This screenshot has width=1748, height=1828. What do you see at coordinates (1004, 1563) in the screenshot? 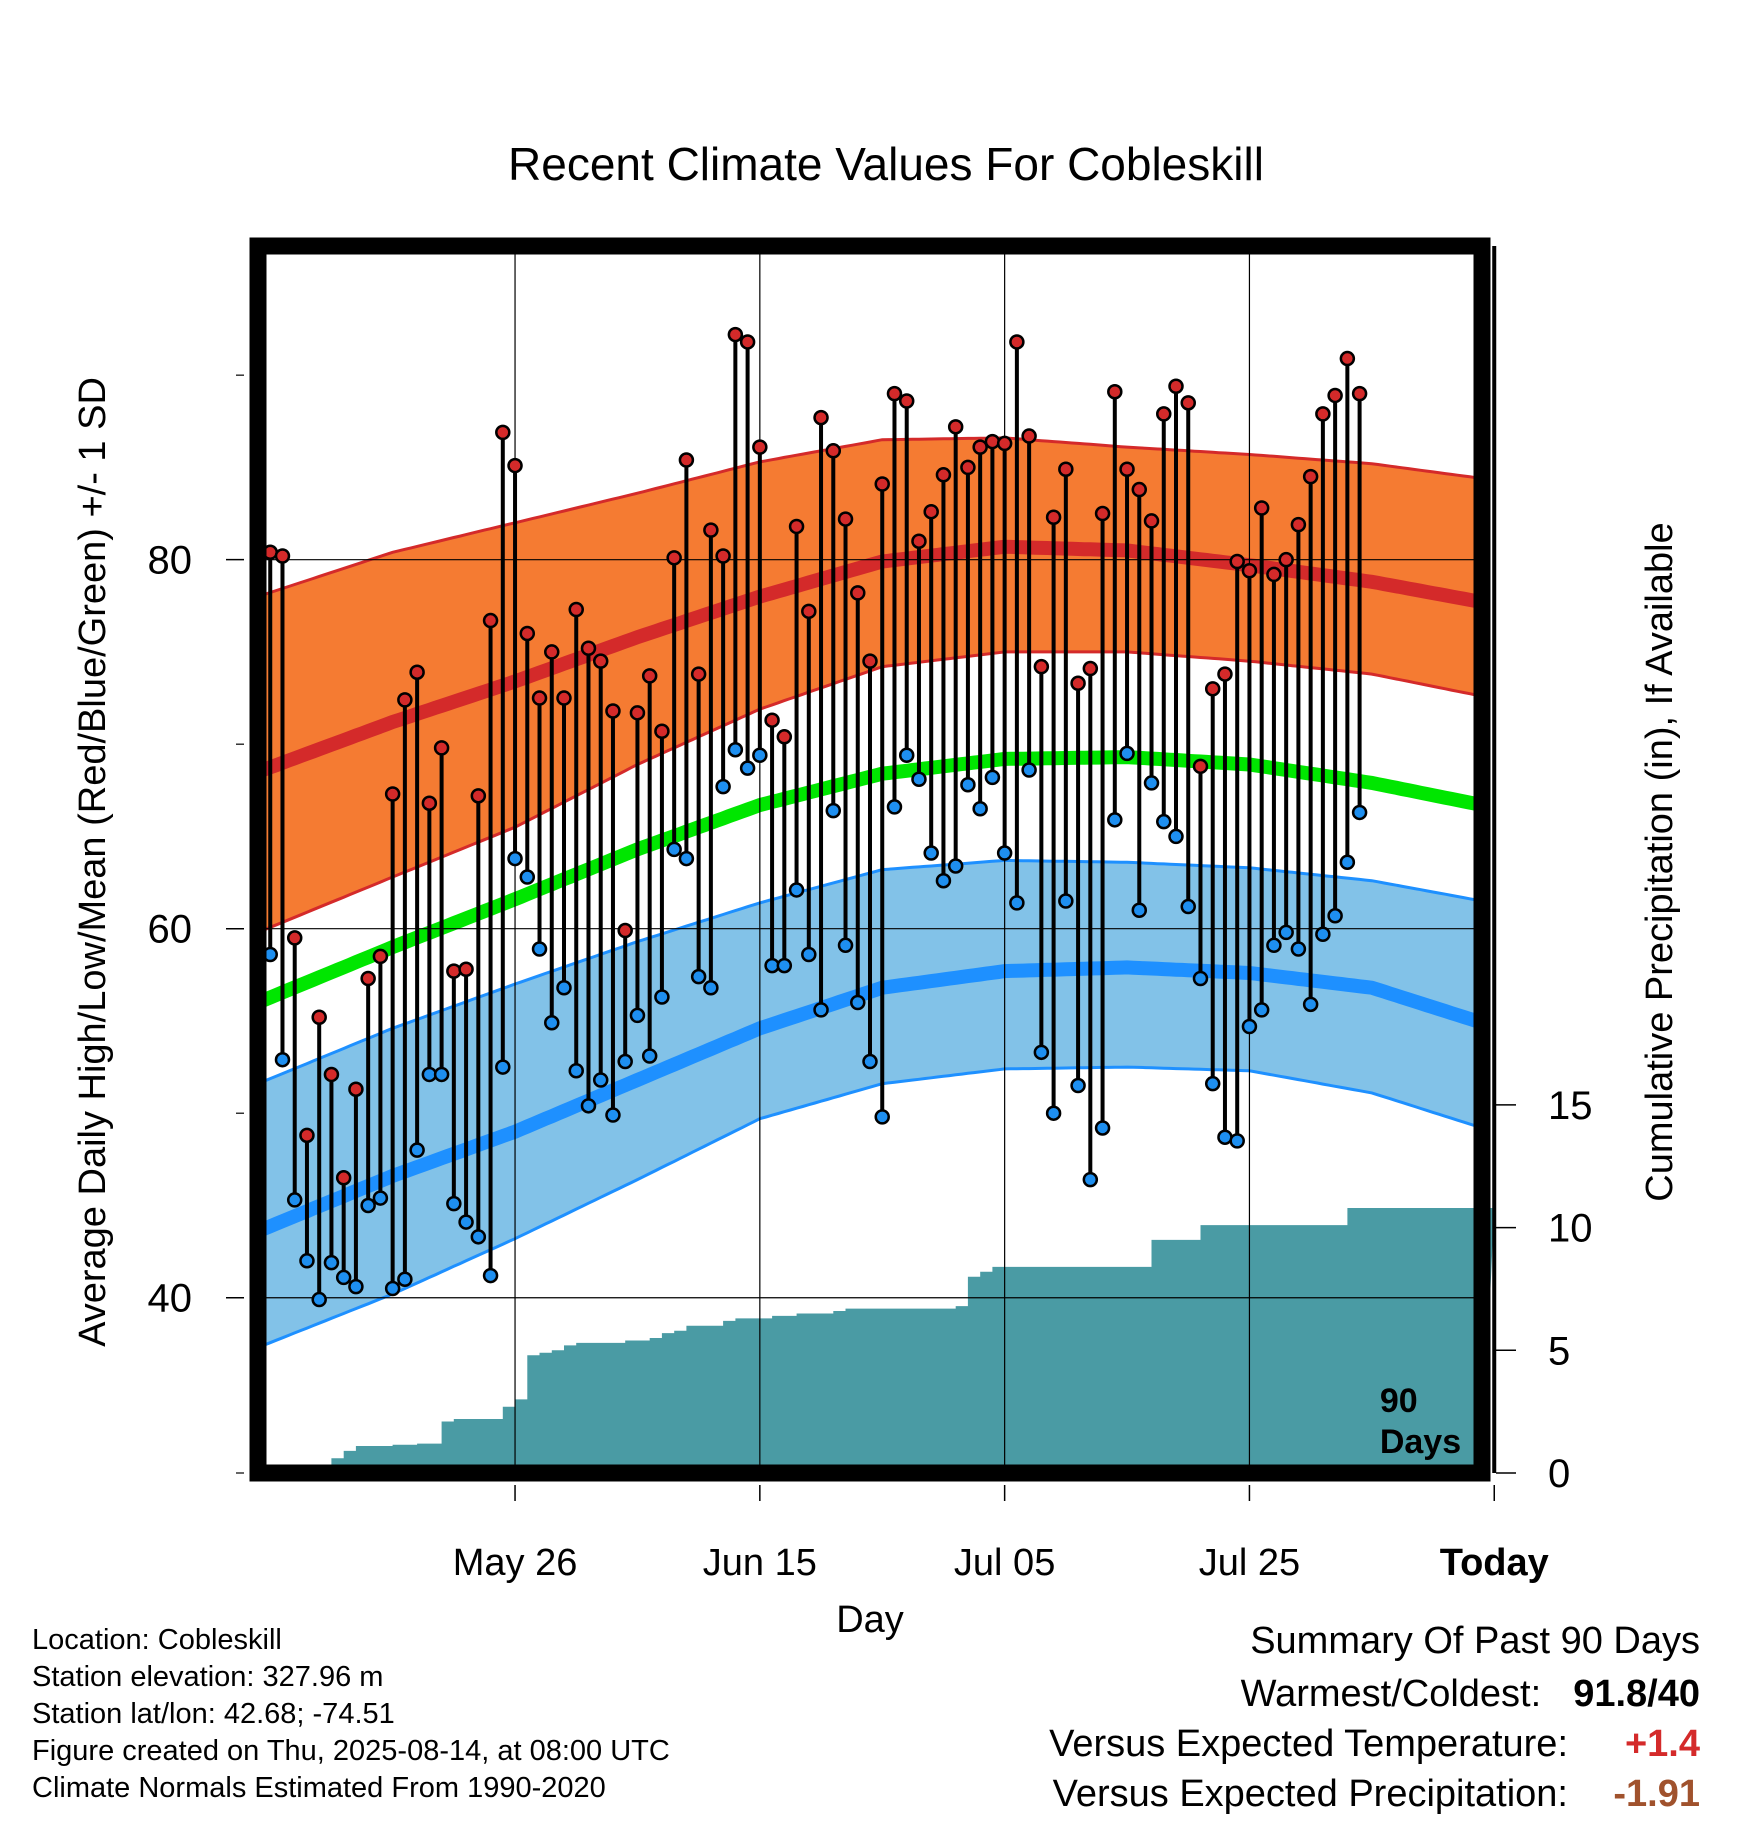
I see `x-tick-label: Jul 05` at bounding box center [1004, 1563].